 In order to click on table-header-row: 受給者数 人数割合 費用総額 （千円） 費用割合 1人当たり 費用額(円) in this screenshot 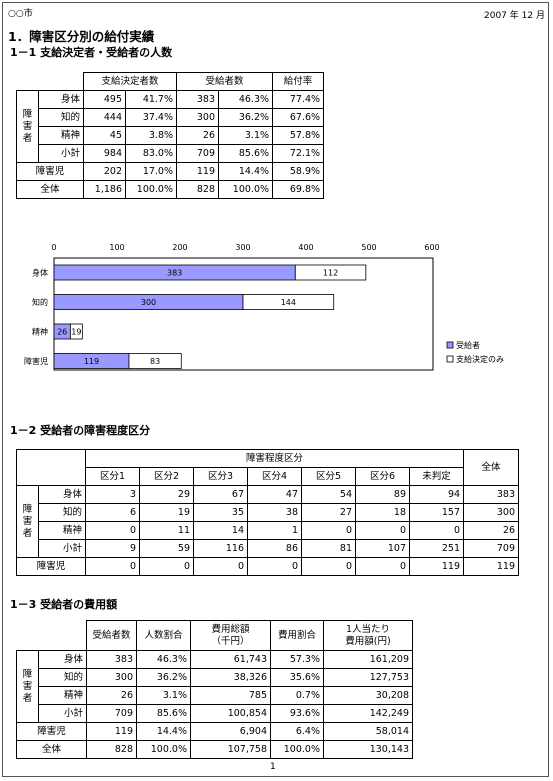, I will do `click(215, 635)`.